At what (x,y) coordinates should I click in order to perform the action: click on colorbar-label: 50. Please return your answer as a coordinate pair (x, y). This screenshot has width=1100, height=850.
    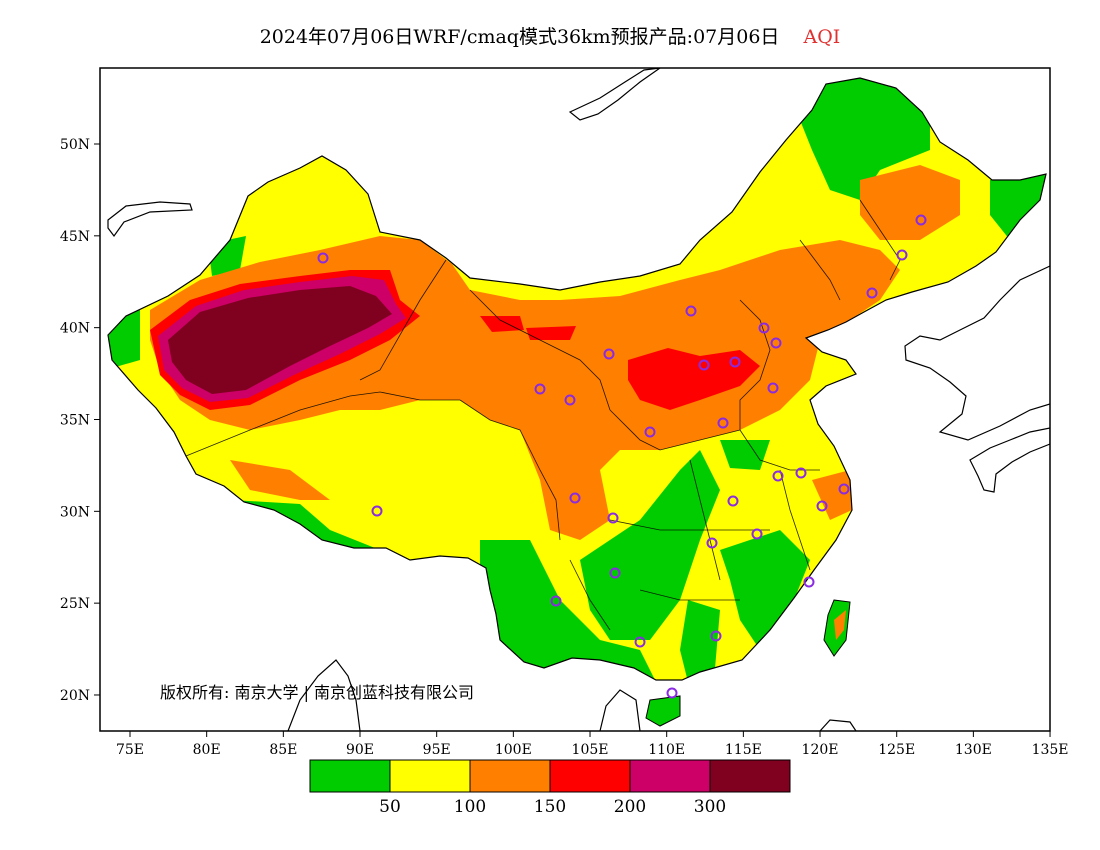
    Looking at the image, I should click on (390, 807).